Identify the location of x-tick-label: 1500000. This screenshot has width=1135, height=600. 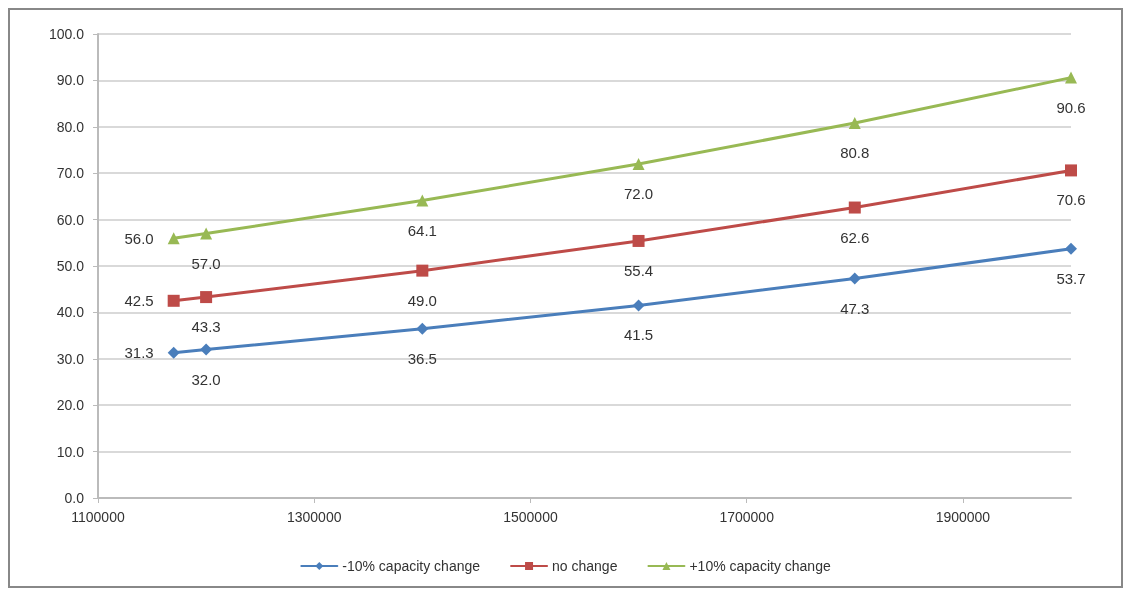
(530, 517).